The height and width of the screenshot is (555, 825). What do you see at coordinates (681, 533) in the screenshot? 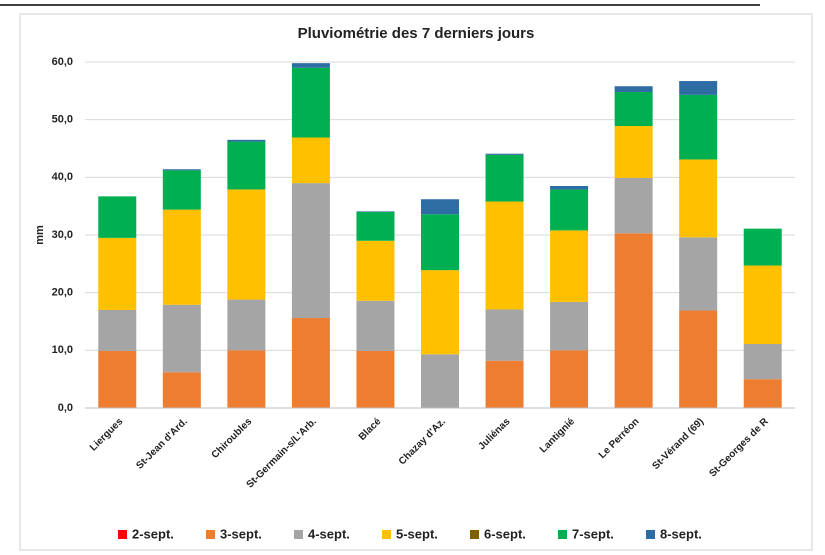
I see `legend-label: 8-sept.` at bounding box center [681, 533].